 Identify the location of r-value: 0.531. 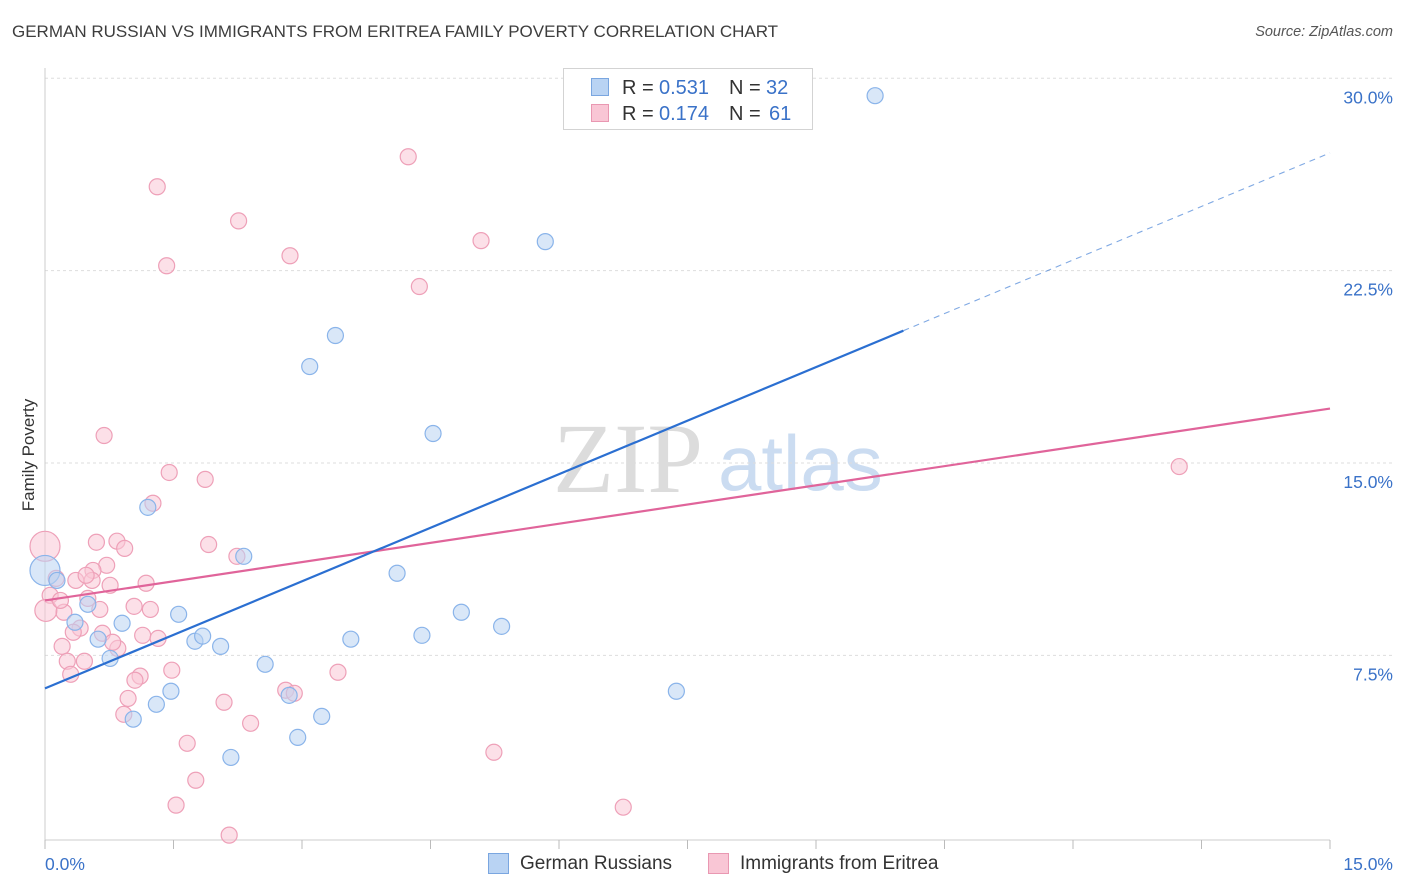
(684, 88).